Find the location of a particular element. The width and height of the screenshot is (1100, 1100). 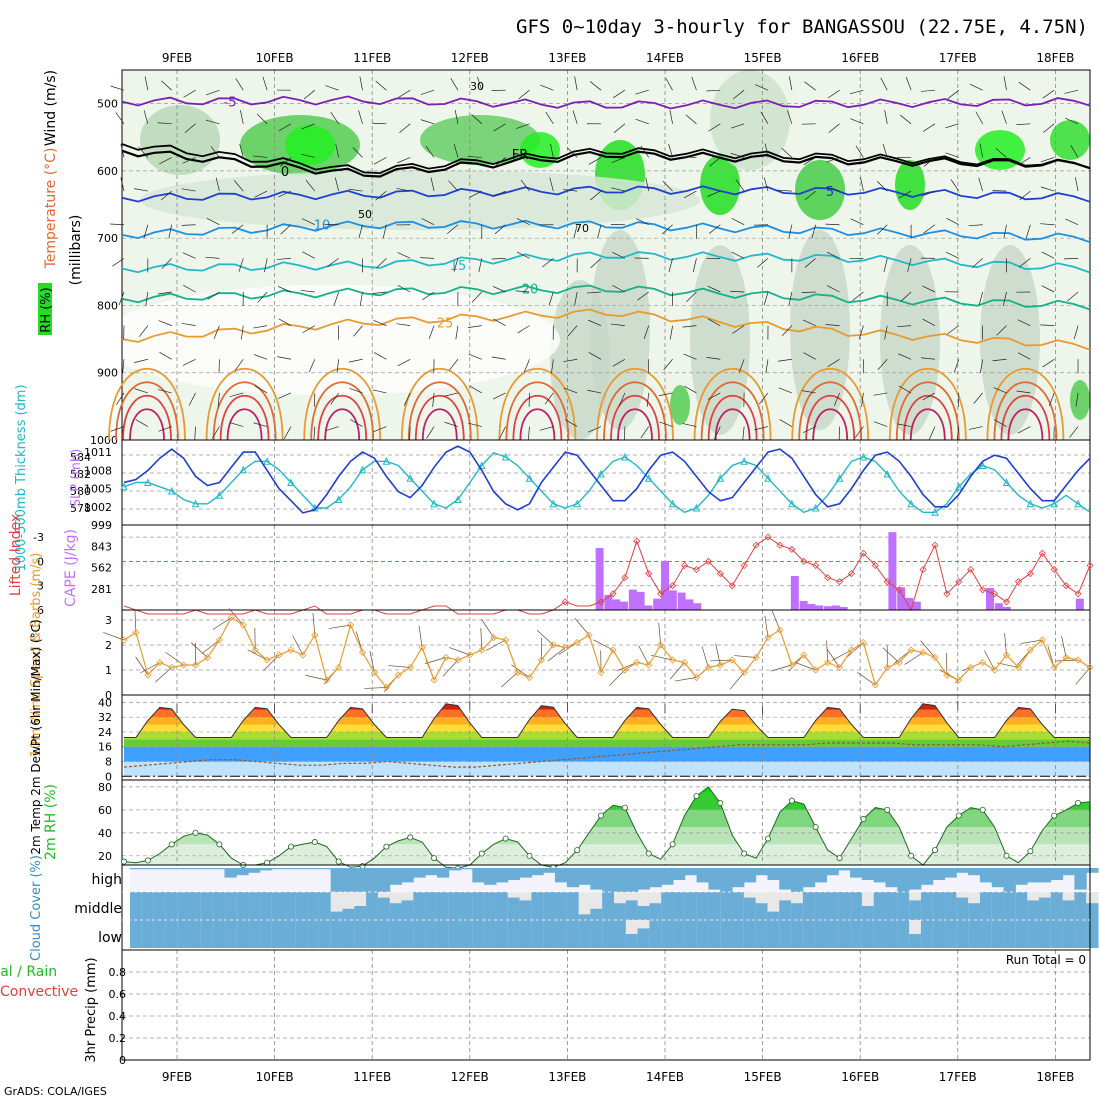

slp-tick-label: 1005 is located at coordinates (98, 489).